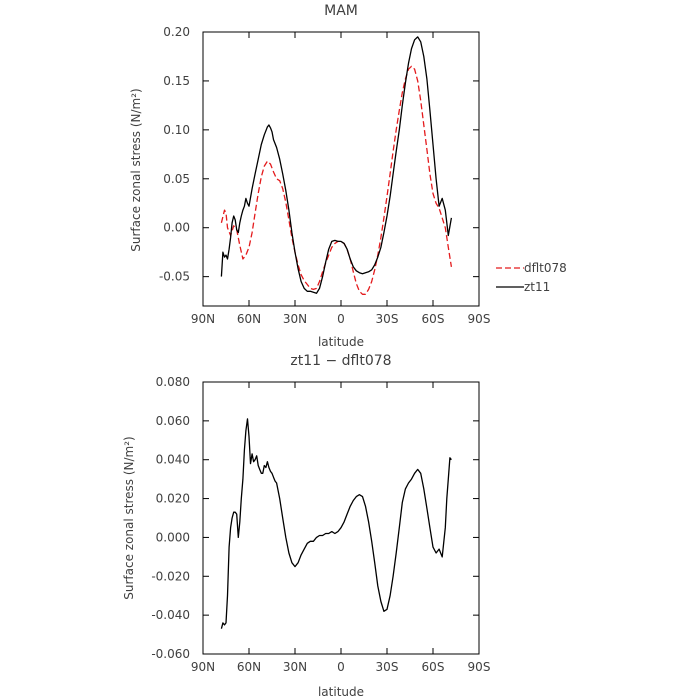 This screenshot has height=700, width=700. I want to click on bottom-y-tick-label: 0.000, so click(173, 537).